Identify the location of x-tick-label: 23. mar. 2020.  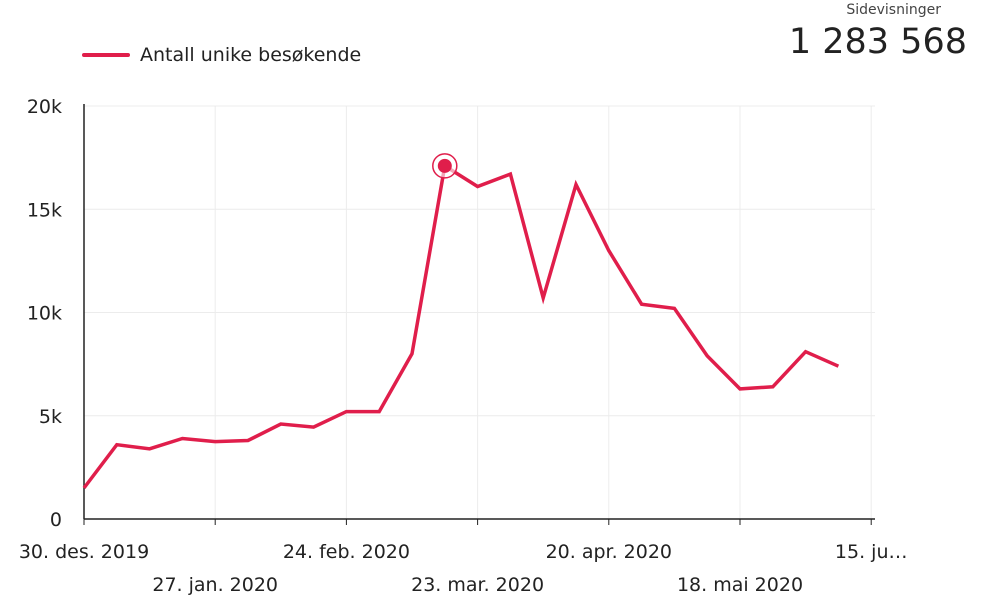
(477, 585).